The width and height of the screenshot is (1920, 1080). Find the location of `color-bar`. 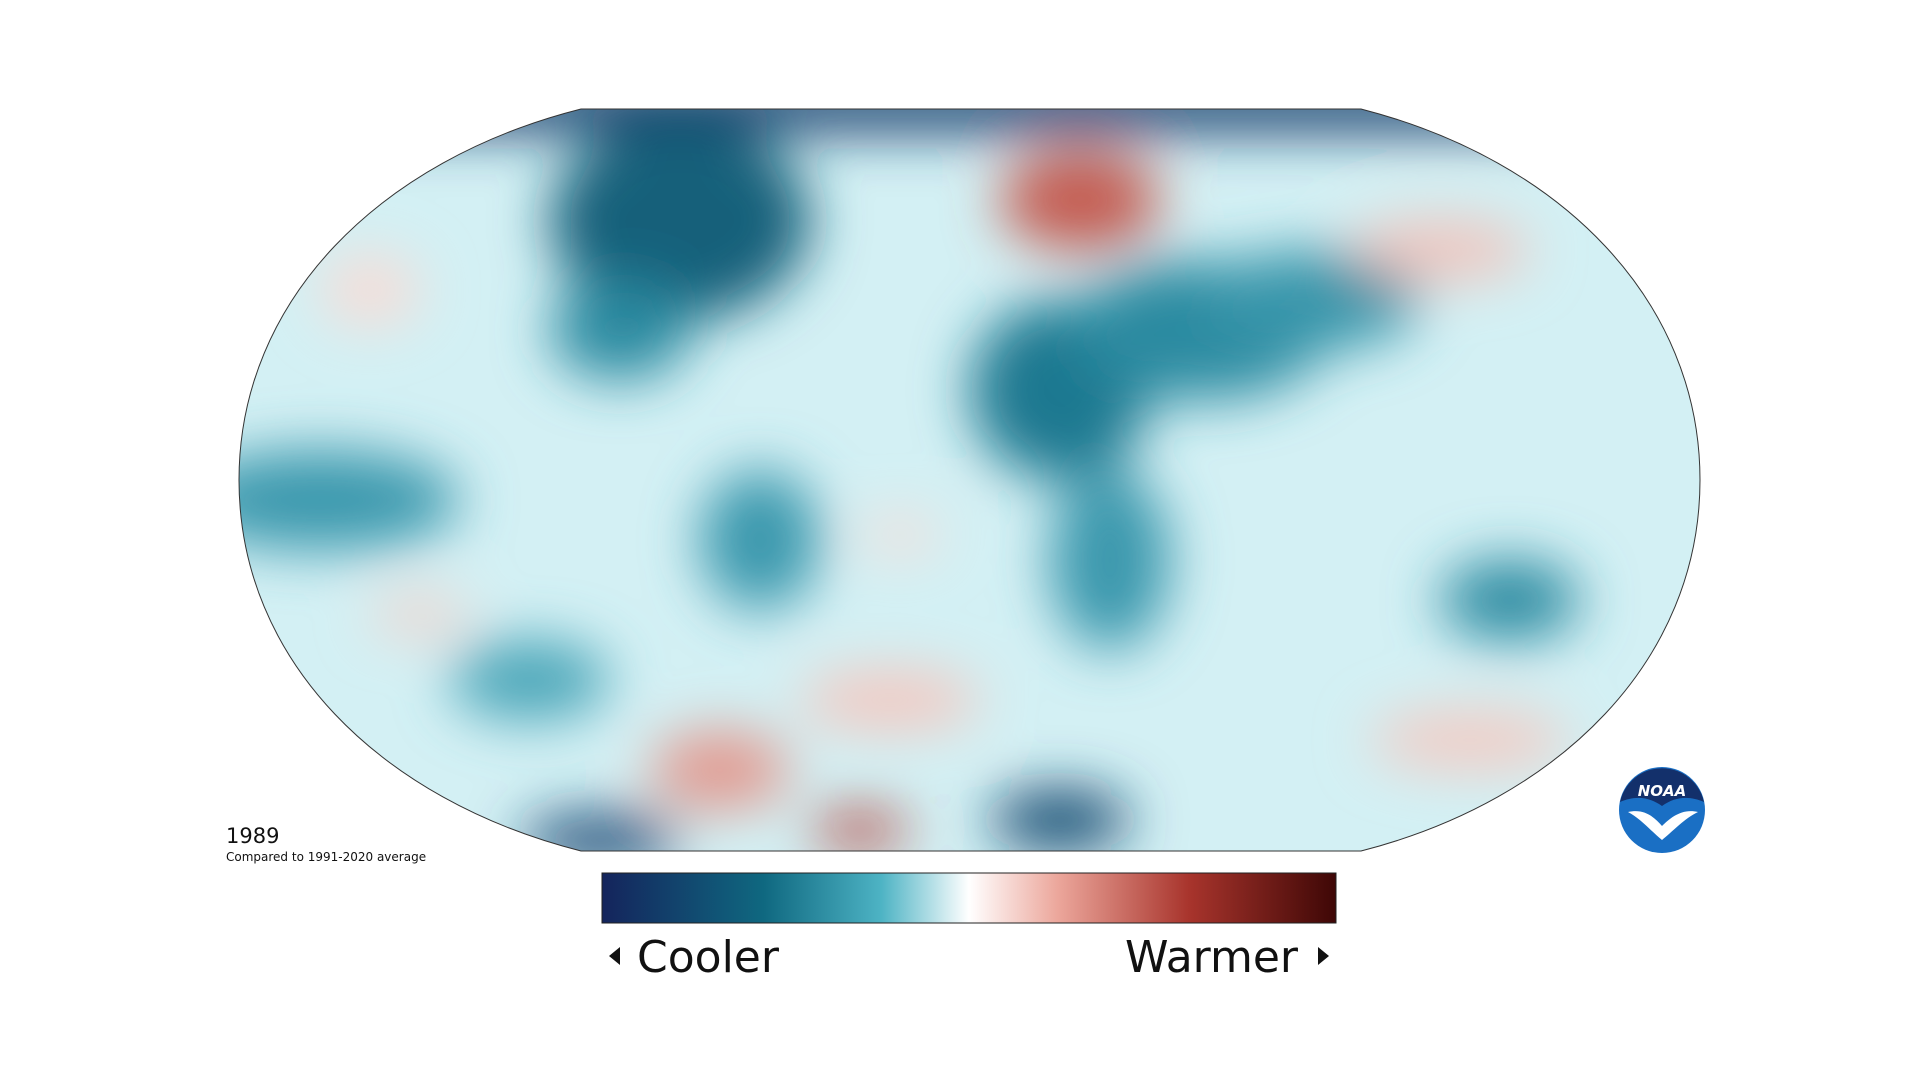

color-bar is located at coordinates (969, 898).